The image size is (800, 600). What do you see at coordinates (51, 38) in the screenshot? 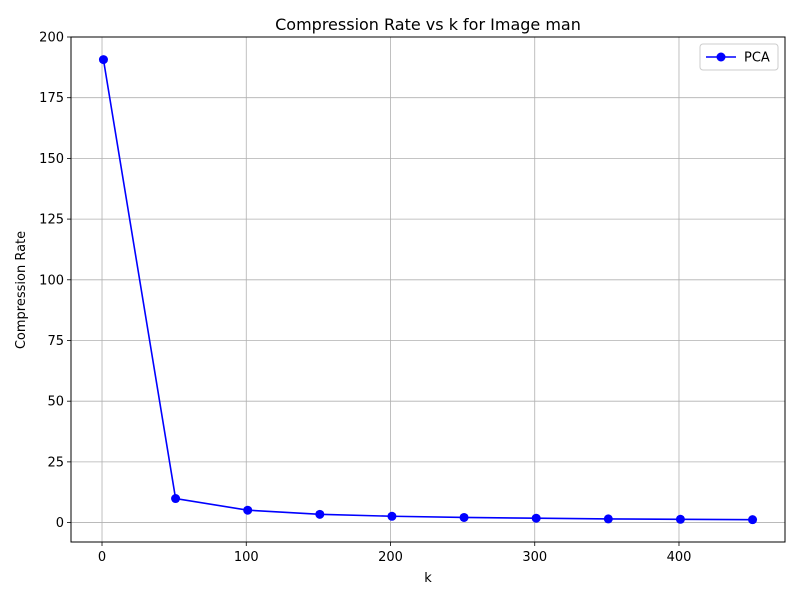
I see `y-tick-label: 200` at bounding box center [51, 38].